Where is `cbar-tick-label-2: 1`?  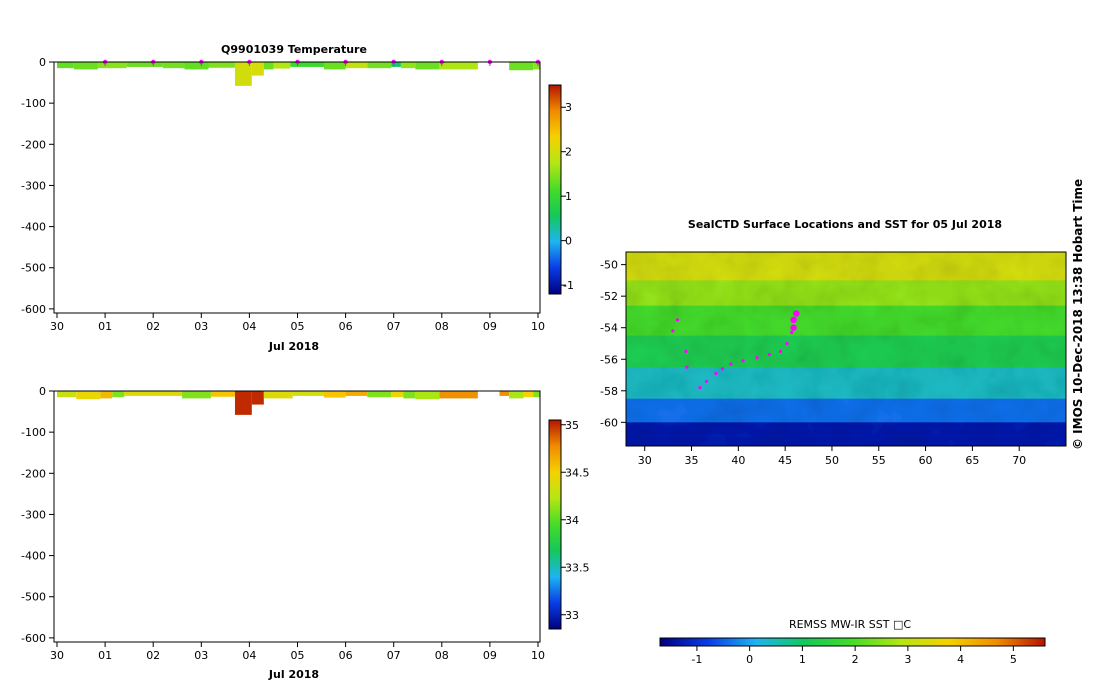 cbar-tick-label-2: 1 is located at coordinates (568, 196).